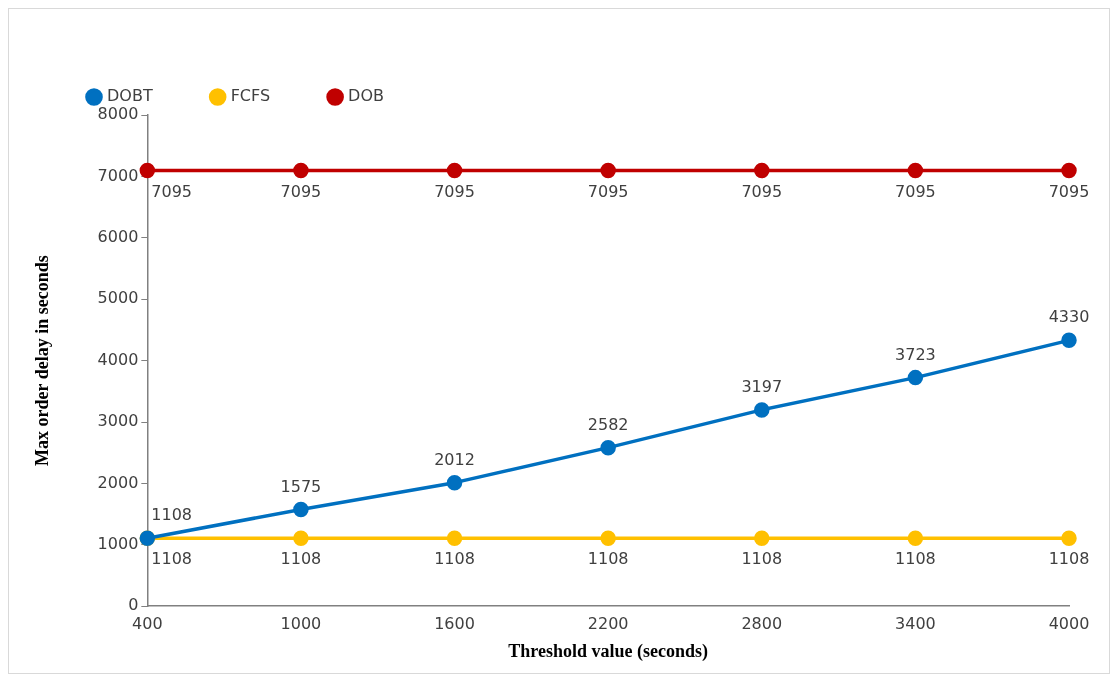  Describe the element at coordinates (454, 623) in the screenshot. I see `x-tick-label: 1600` at that location.